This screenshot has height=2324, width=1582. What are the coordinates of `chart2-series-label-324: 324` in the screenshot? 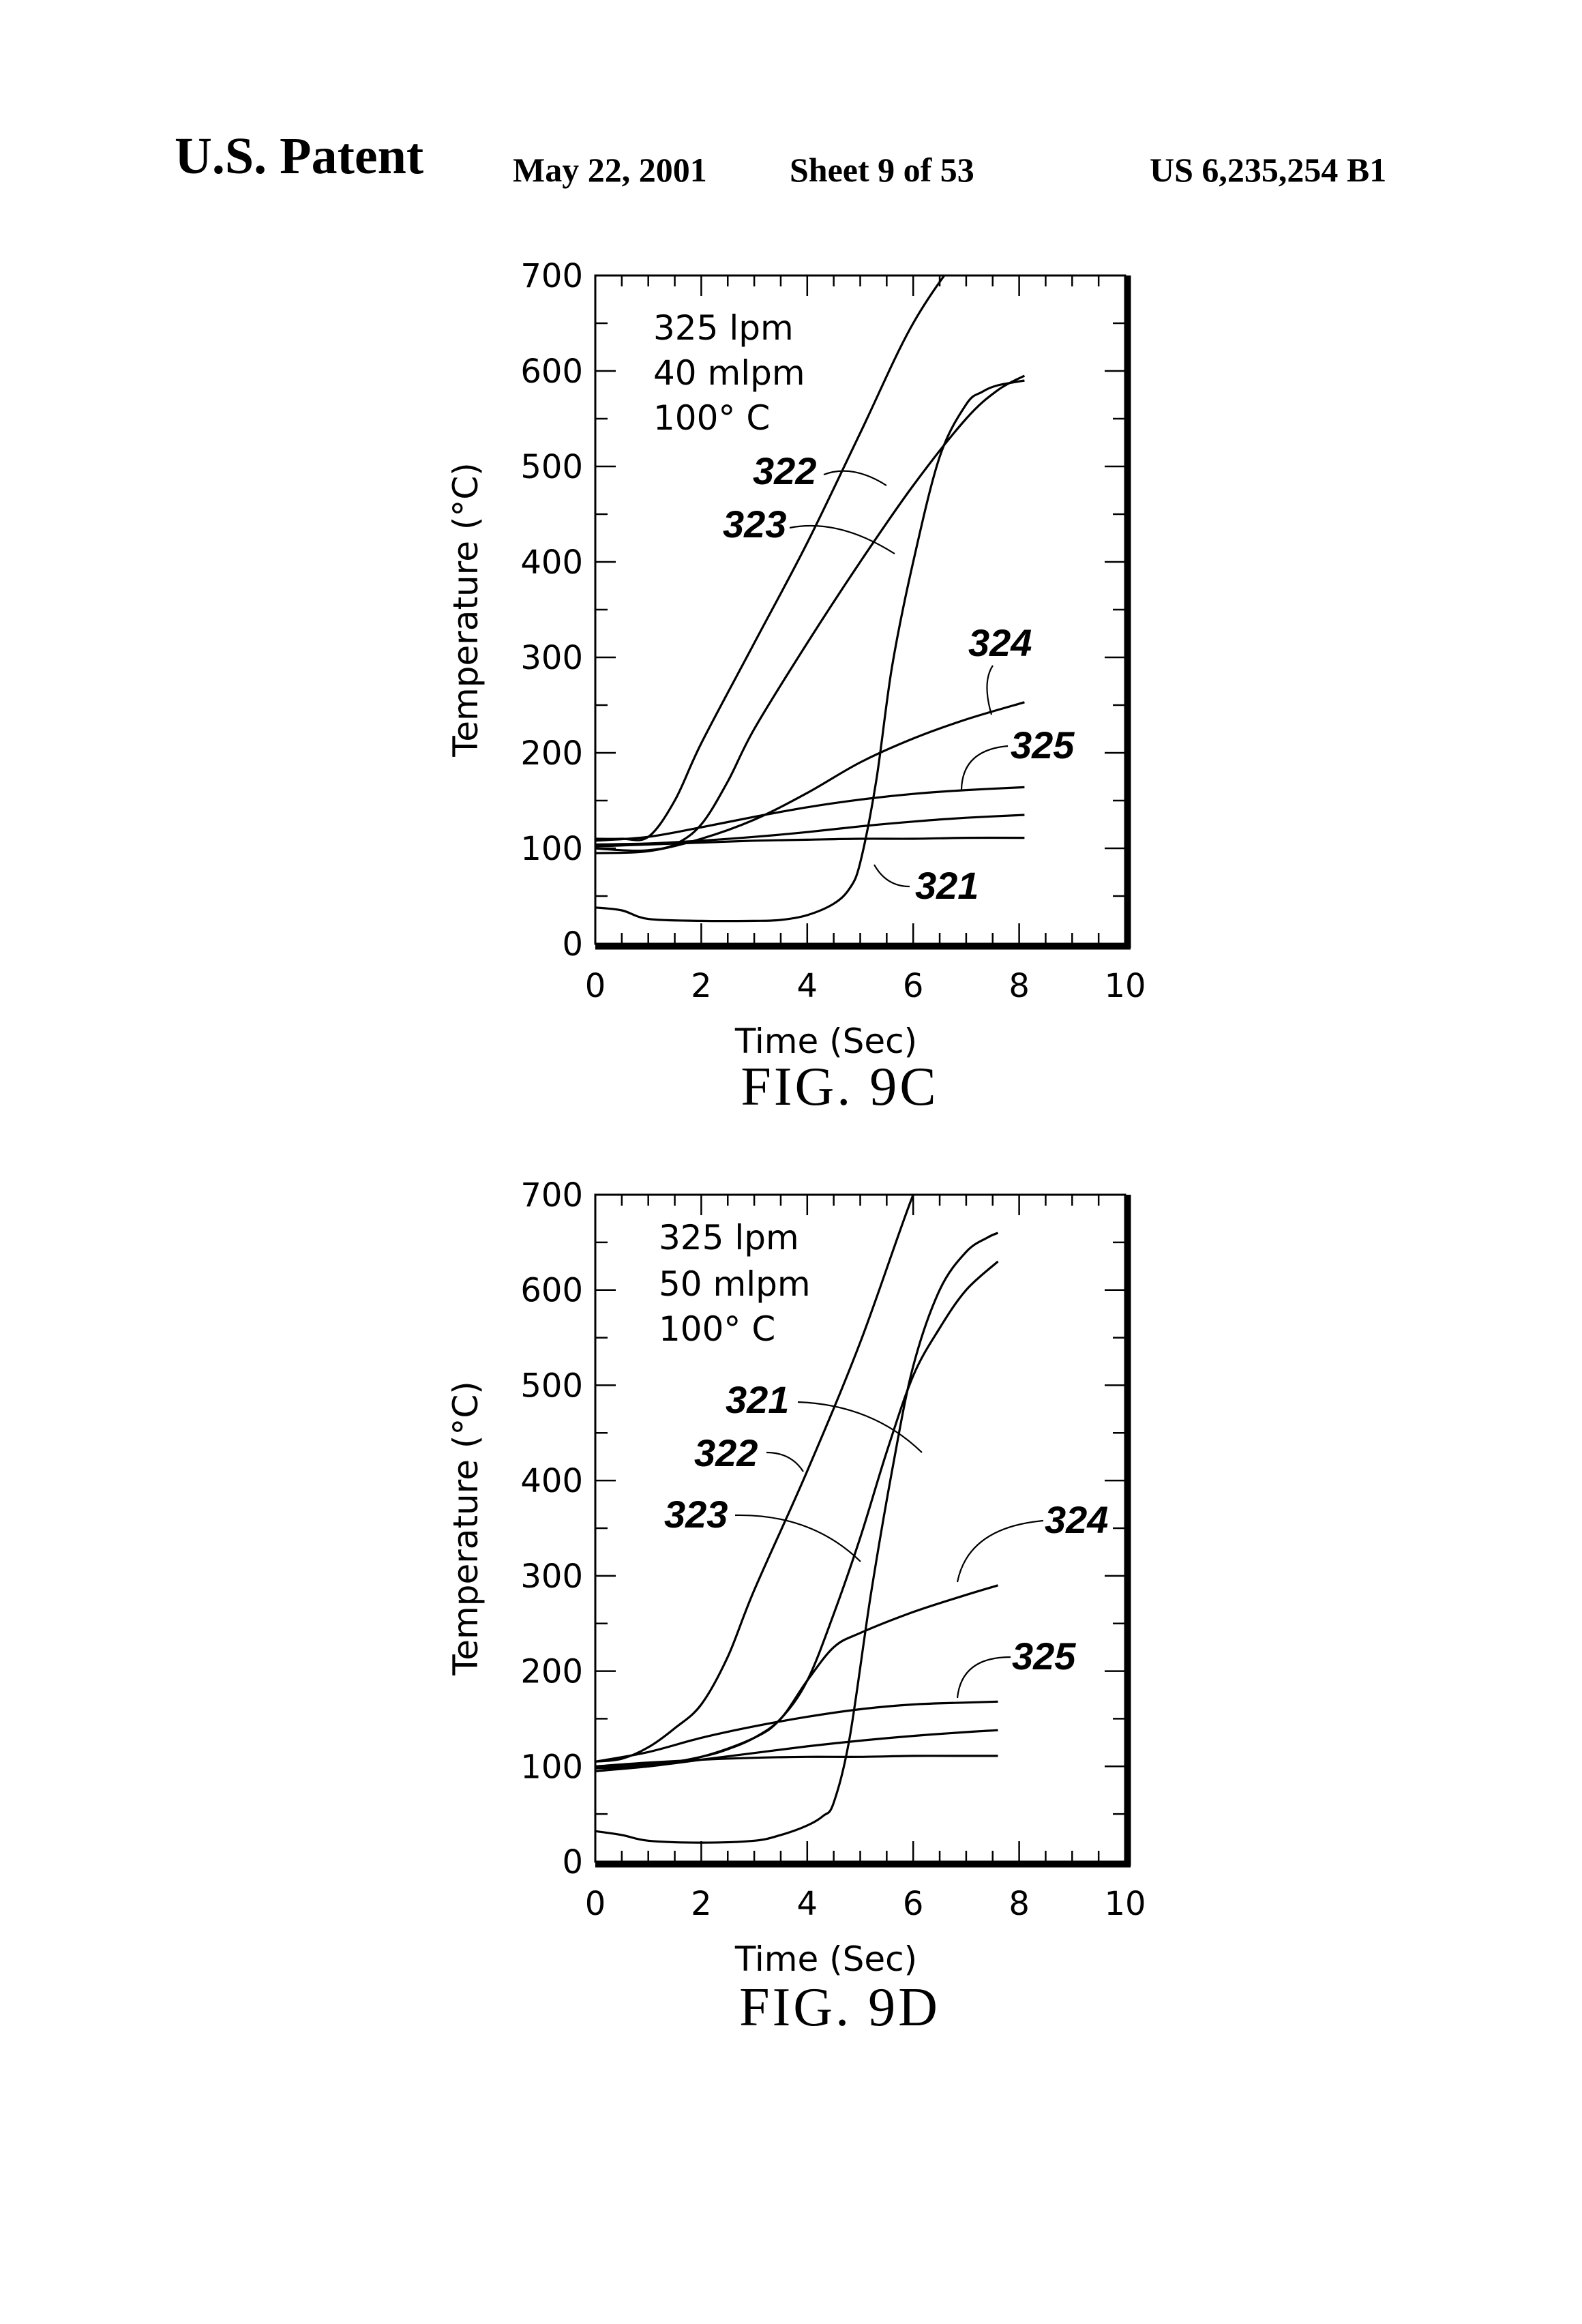 It's located at (1076, 1519).